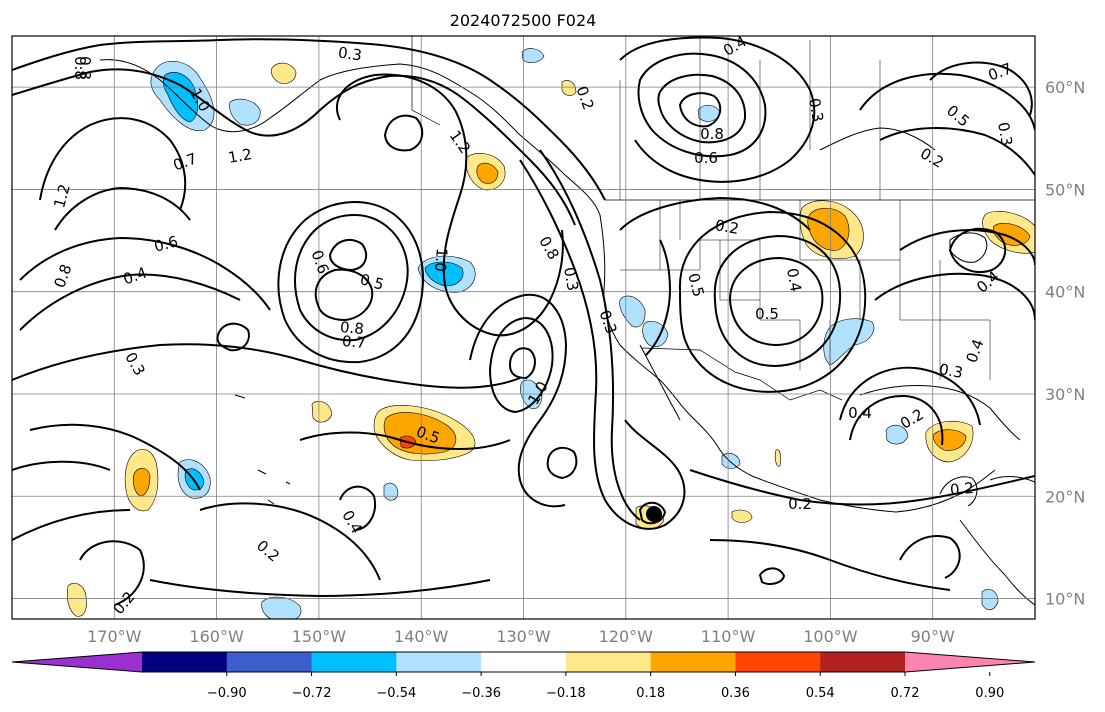  Describe the element at coordinates (873, 491) in the screenshot. I see `mexico-coastline` at that location.